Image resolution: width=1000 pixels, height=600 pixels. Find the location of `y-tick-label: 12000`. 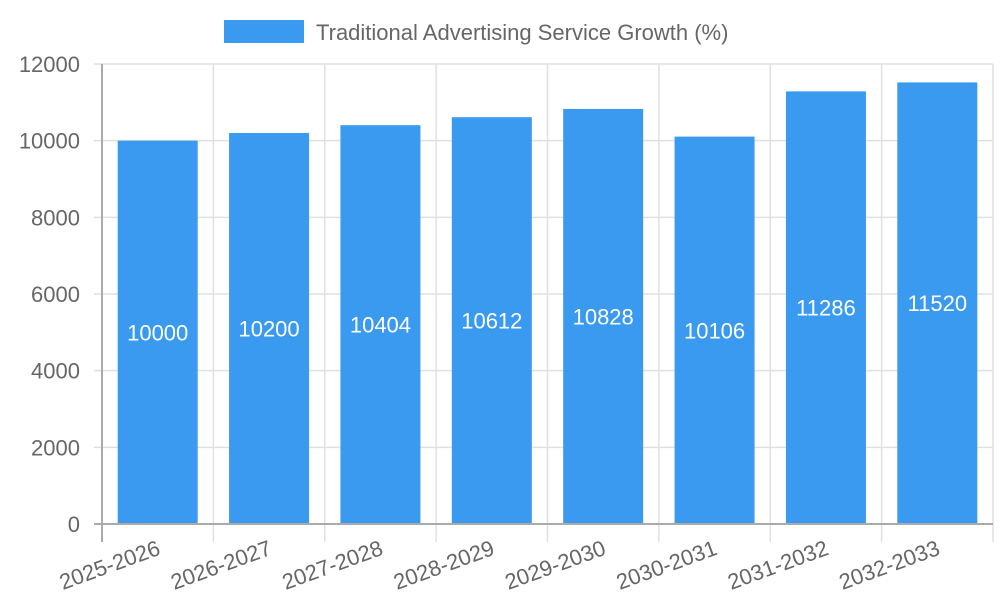

y-tick-label: 12000 is located at coordinates (49, 64).